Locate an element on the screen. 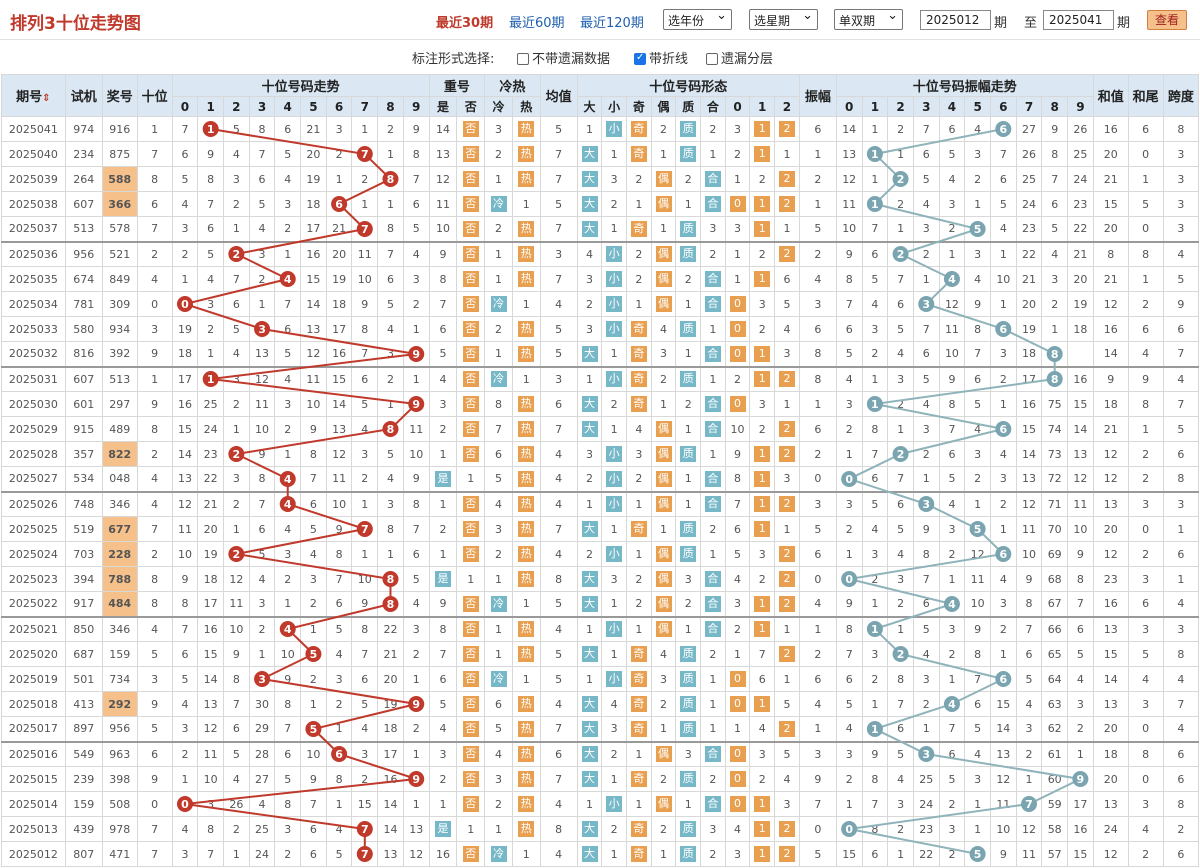 The width and height of the screenshot is (1200, 868). sum-cell: 9 is located at coordinates (1110, 378).